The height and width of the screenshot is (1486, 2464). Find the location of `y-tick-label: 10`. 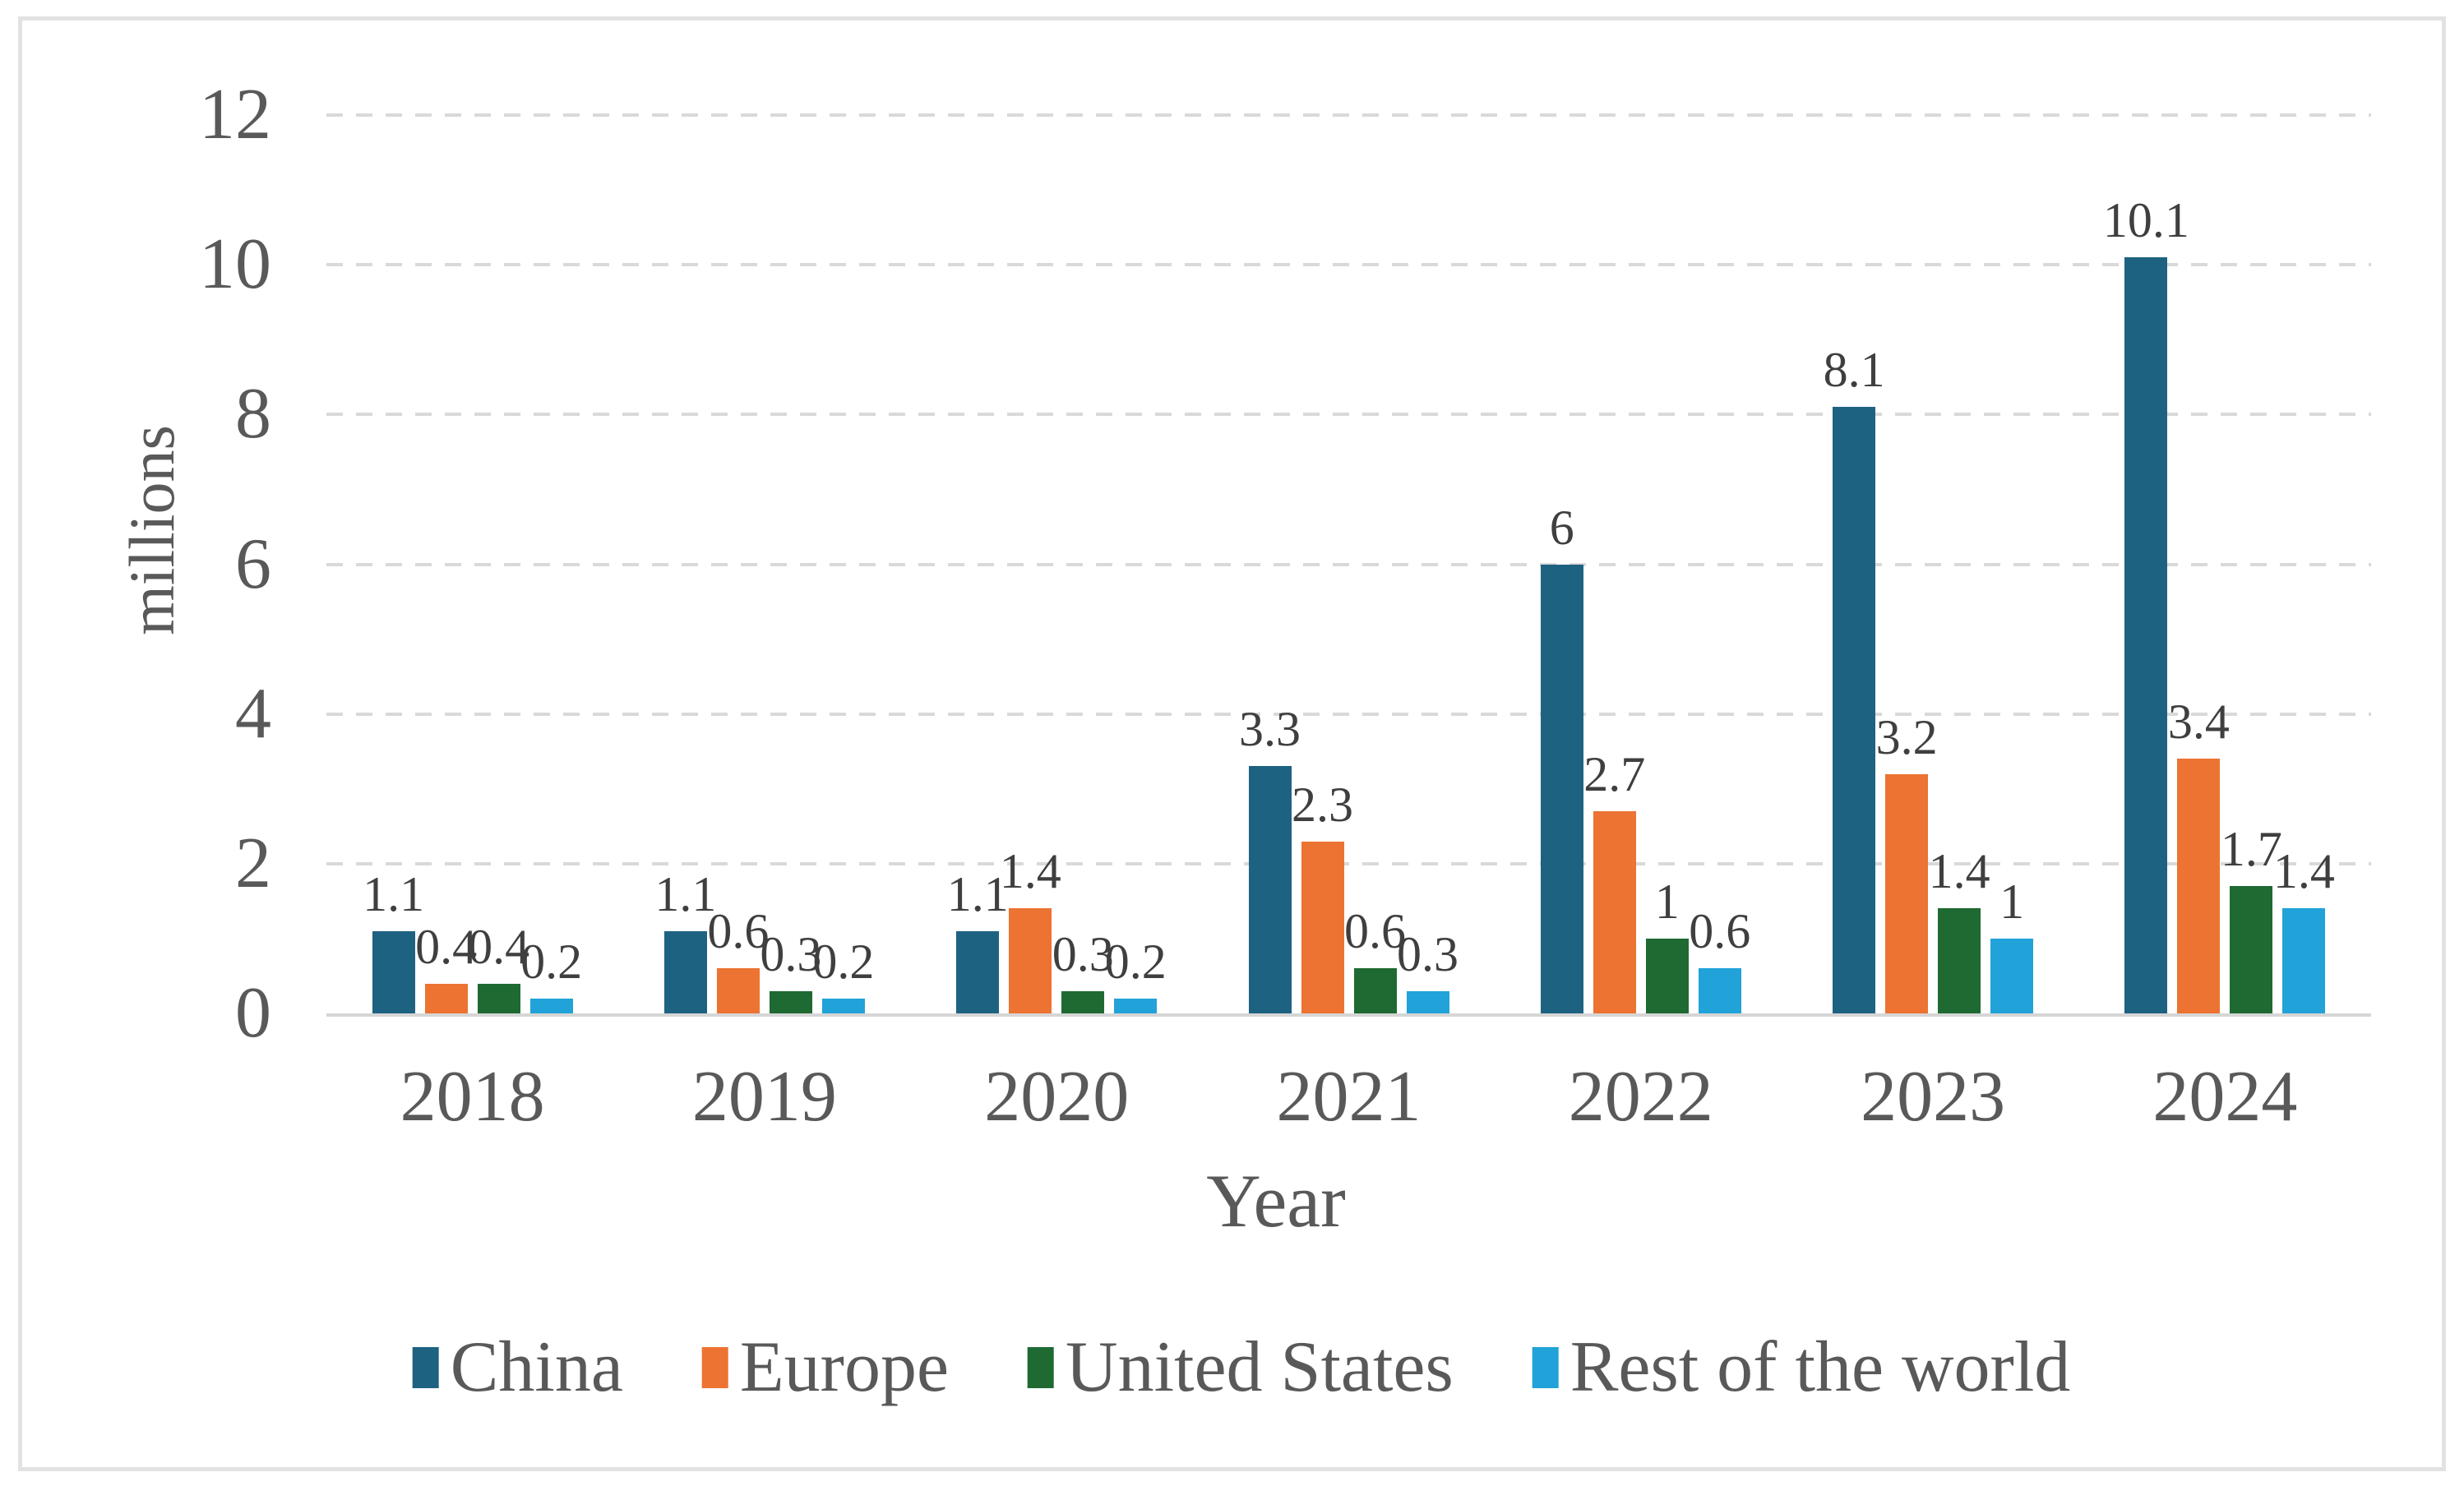

y-tick-label: 10 is located at coordinates (235, 264).